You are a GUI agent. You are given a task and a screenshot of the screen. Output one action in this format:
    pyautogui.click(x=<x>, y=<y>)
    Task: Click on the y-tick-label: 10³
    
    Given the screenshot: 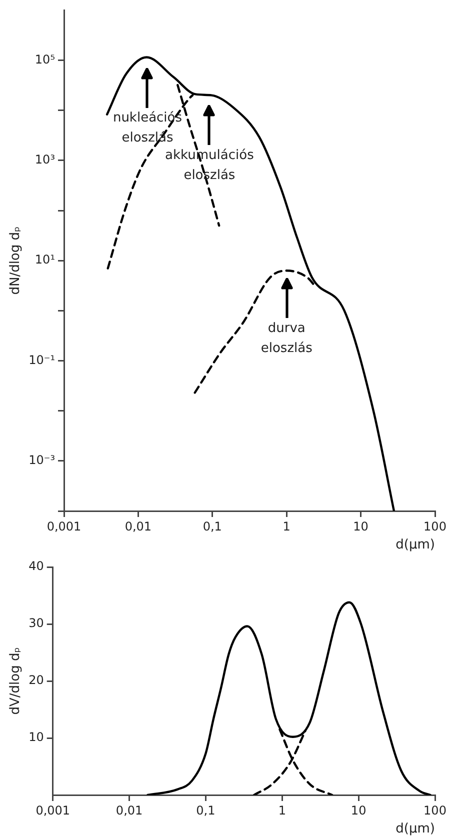 What is the action you would take?
    pyautogui.click(x=45, y=159)
    